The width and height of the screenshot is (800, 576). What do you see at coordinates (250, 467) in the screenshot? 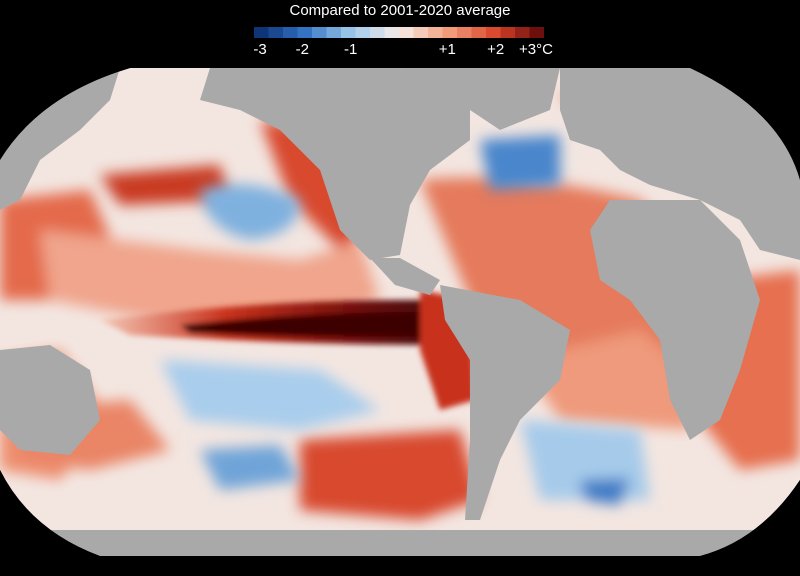
I see `southern-pacific-cool` at bounding box center [250, 467].